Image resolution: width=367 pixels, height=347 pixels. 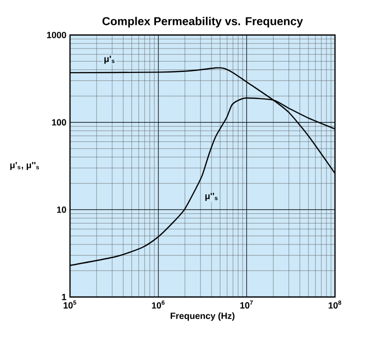 What do you see at coordinates (56, 35) in the screenshot?
I see `y-tick-label: 1000` at bounding box center [56, 35].